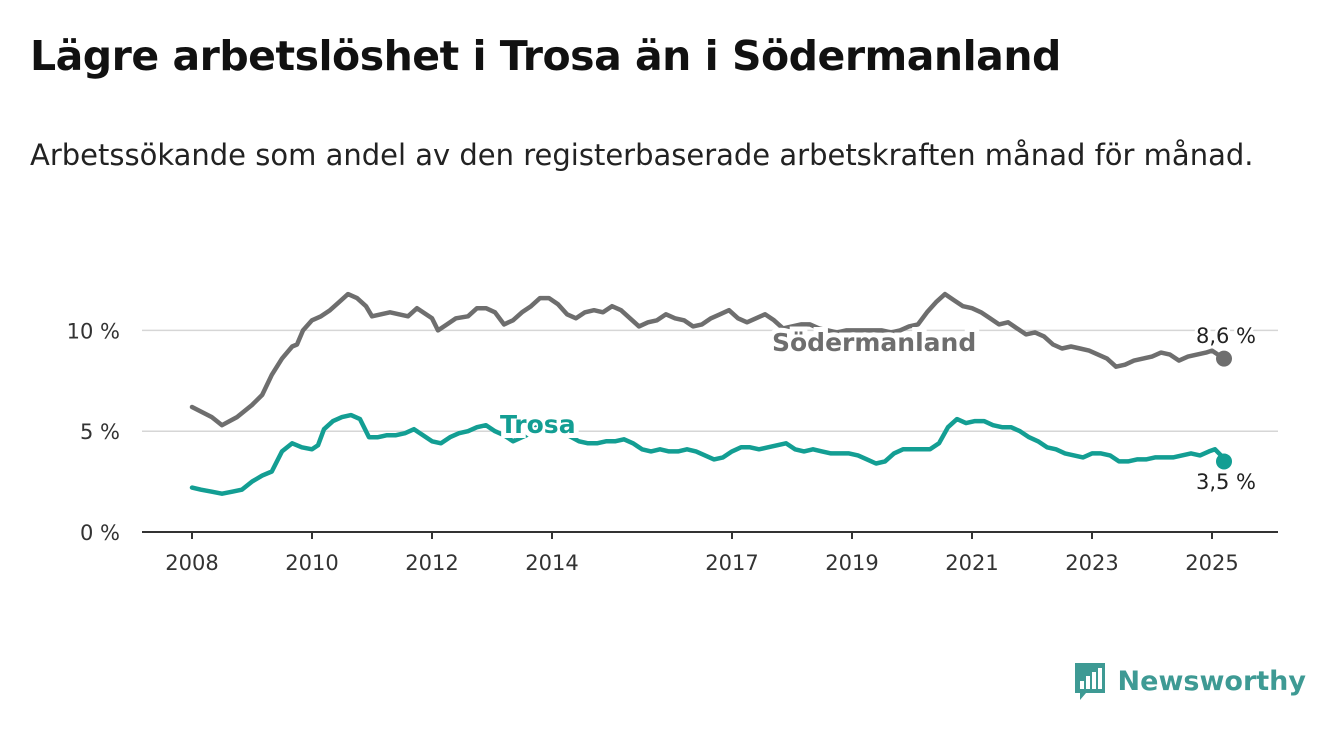 This screenshot has height=734, width=1340. What do you see at coordinates (191, 563) in the screenshot?
I see `x-tick-label: 2008` at bounding box center [191, 563].